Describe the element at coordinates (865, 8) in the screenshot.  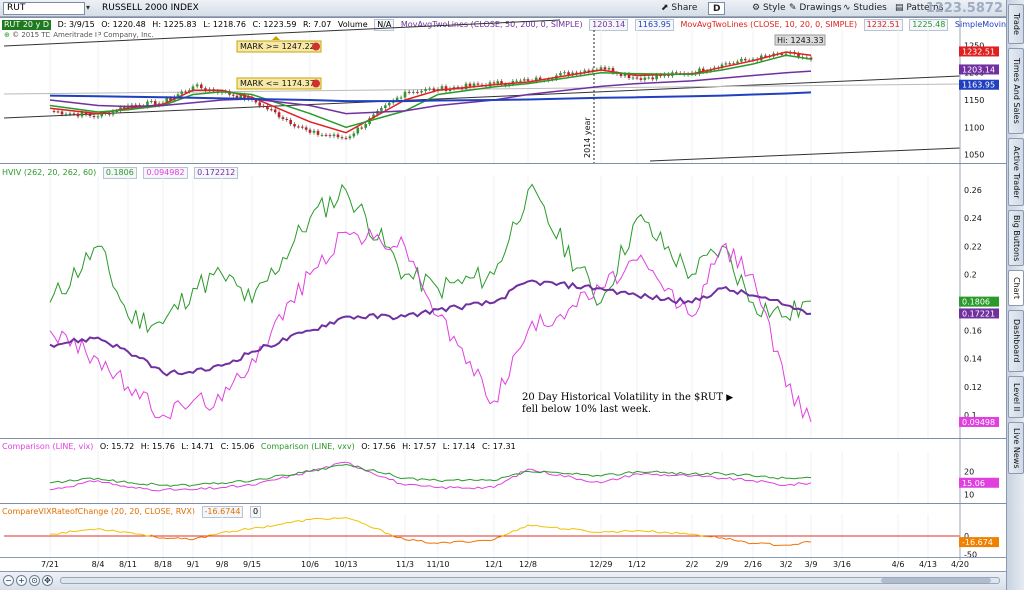
I see `studies-button: ∿ Studies` at that location.